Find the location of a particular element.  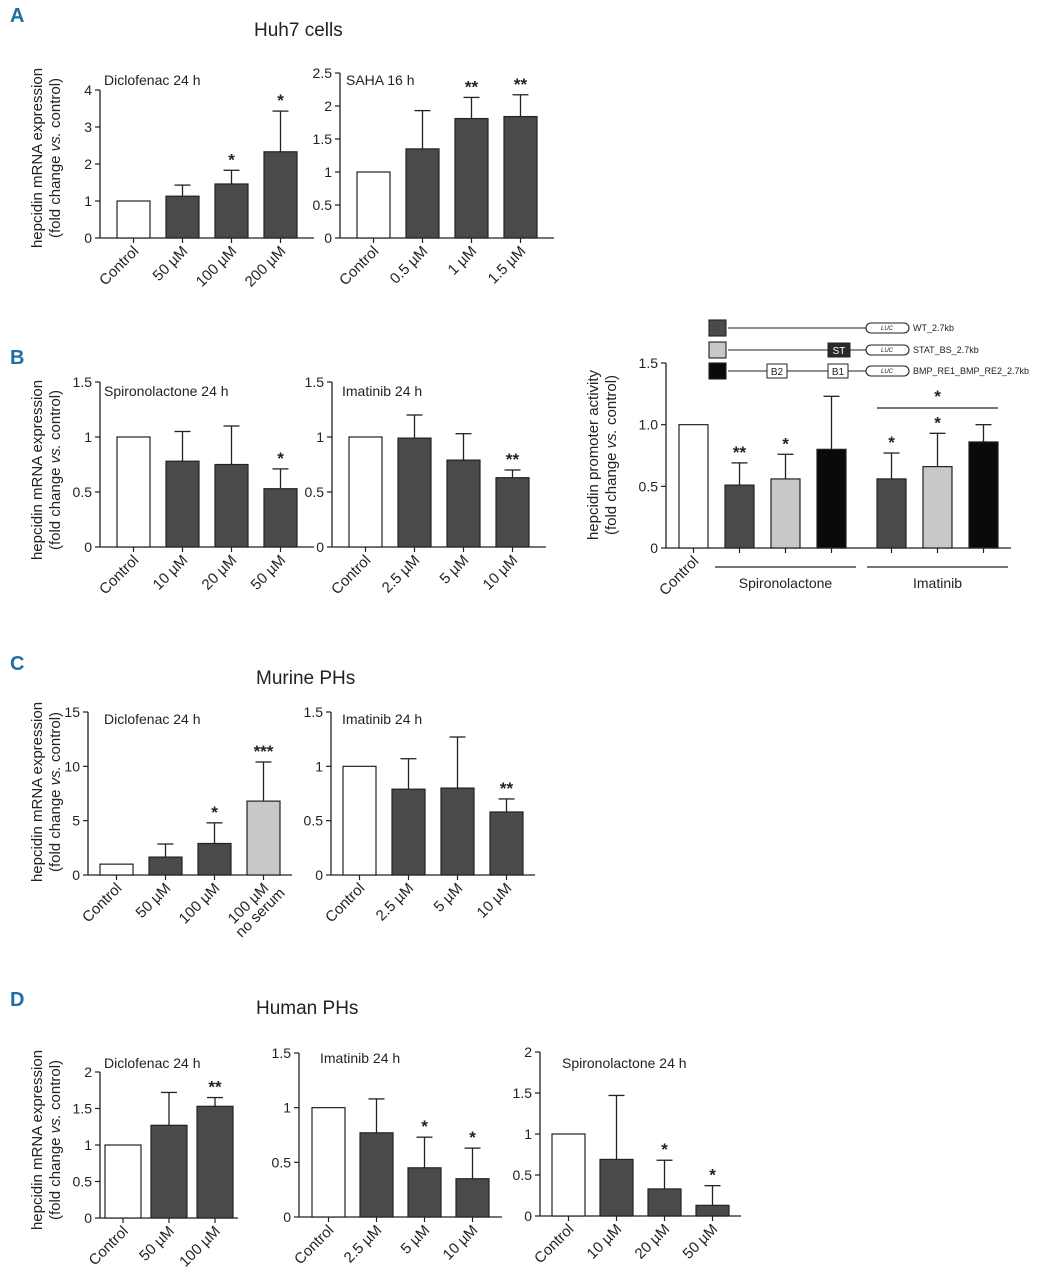

y-tick-label: 1.0 is located at coordinates (649, 425).